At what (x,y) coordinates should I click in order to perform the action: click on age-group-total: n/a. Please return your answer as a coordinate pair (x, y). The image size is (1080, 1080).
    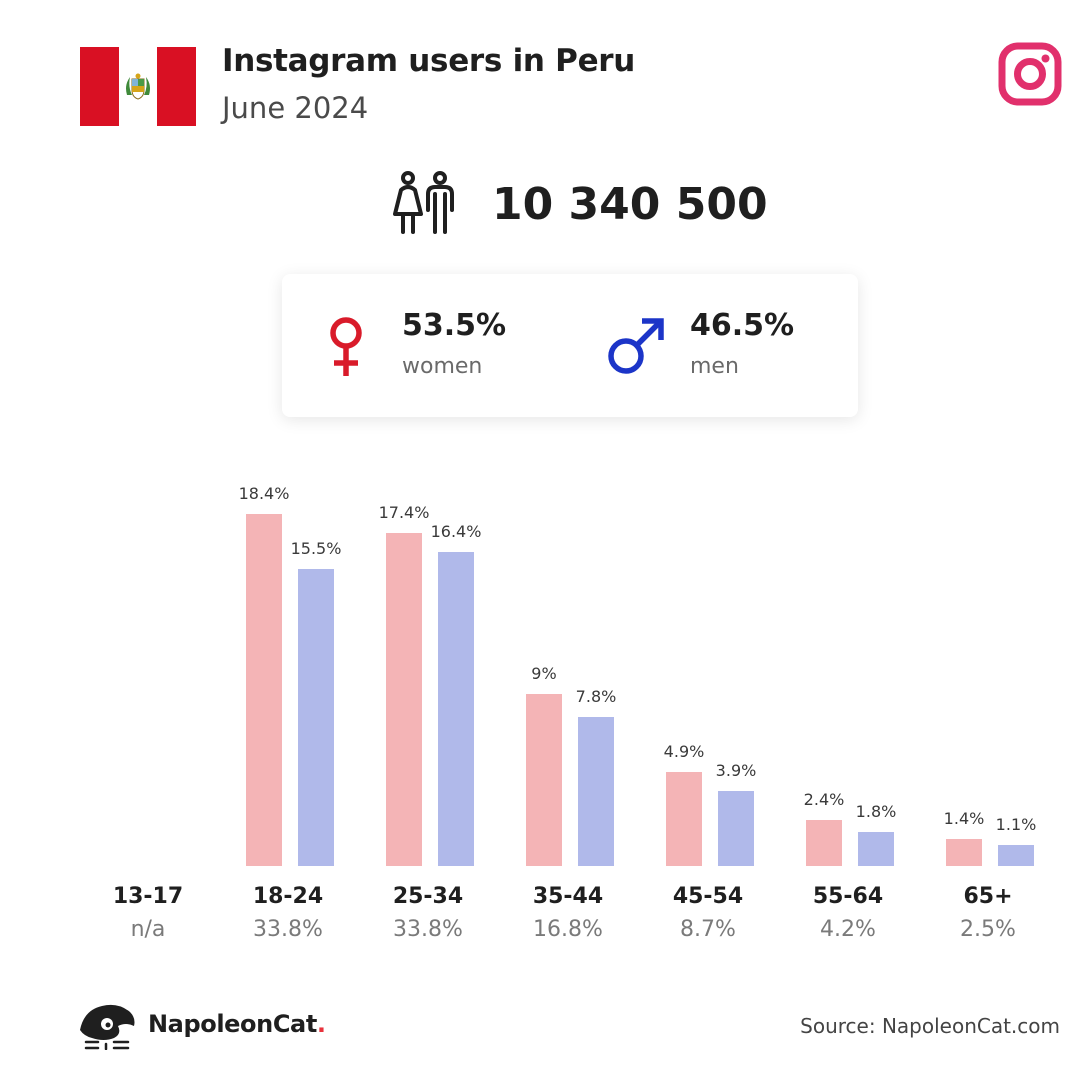
    Looking at the image, I should click on (148, 929).